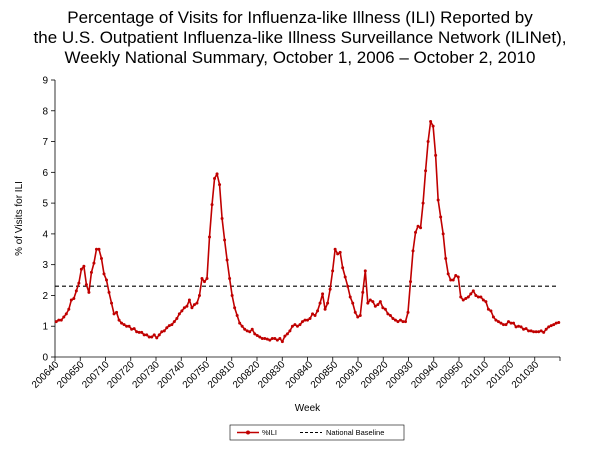 Image resolution: width=600 pixels, height=450 pixels. What do you see at coordinates (248, 432) in the screenshot?
I see `legend-ili-marker` at bounding box center [248, 432].